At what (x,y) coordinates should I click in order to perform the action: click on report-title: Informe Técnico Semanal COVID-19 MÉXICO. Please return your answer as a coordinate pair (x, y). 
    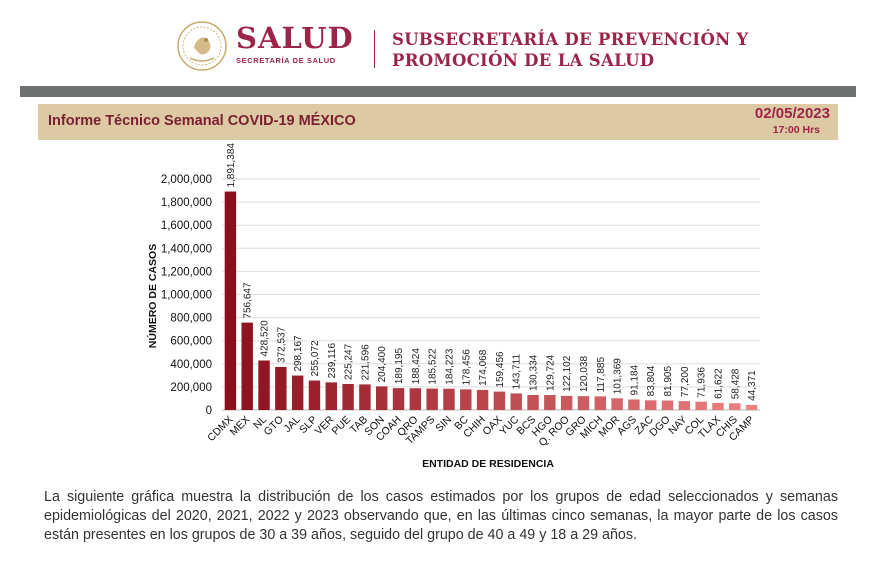
    Looking at the image, I should click on (202, 121).